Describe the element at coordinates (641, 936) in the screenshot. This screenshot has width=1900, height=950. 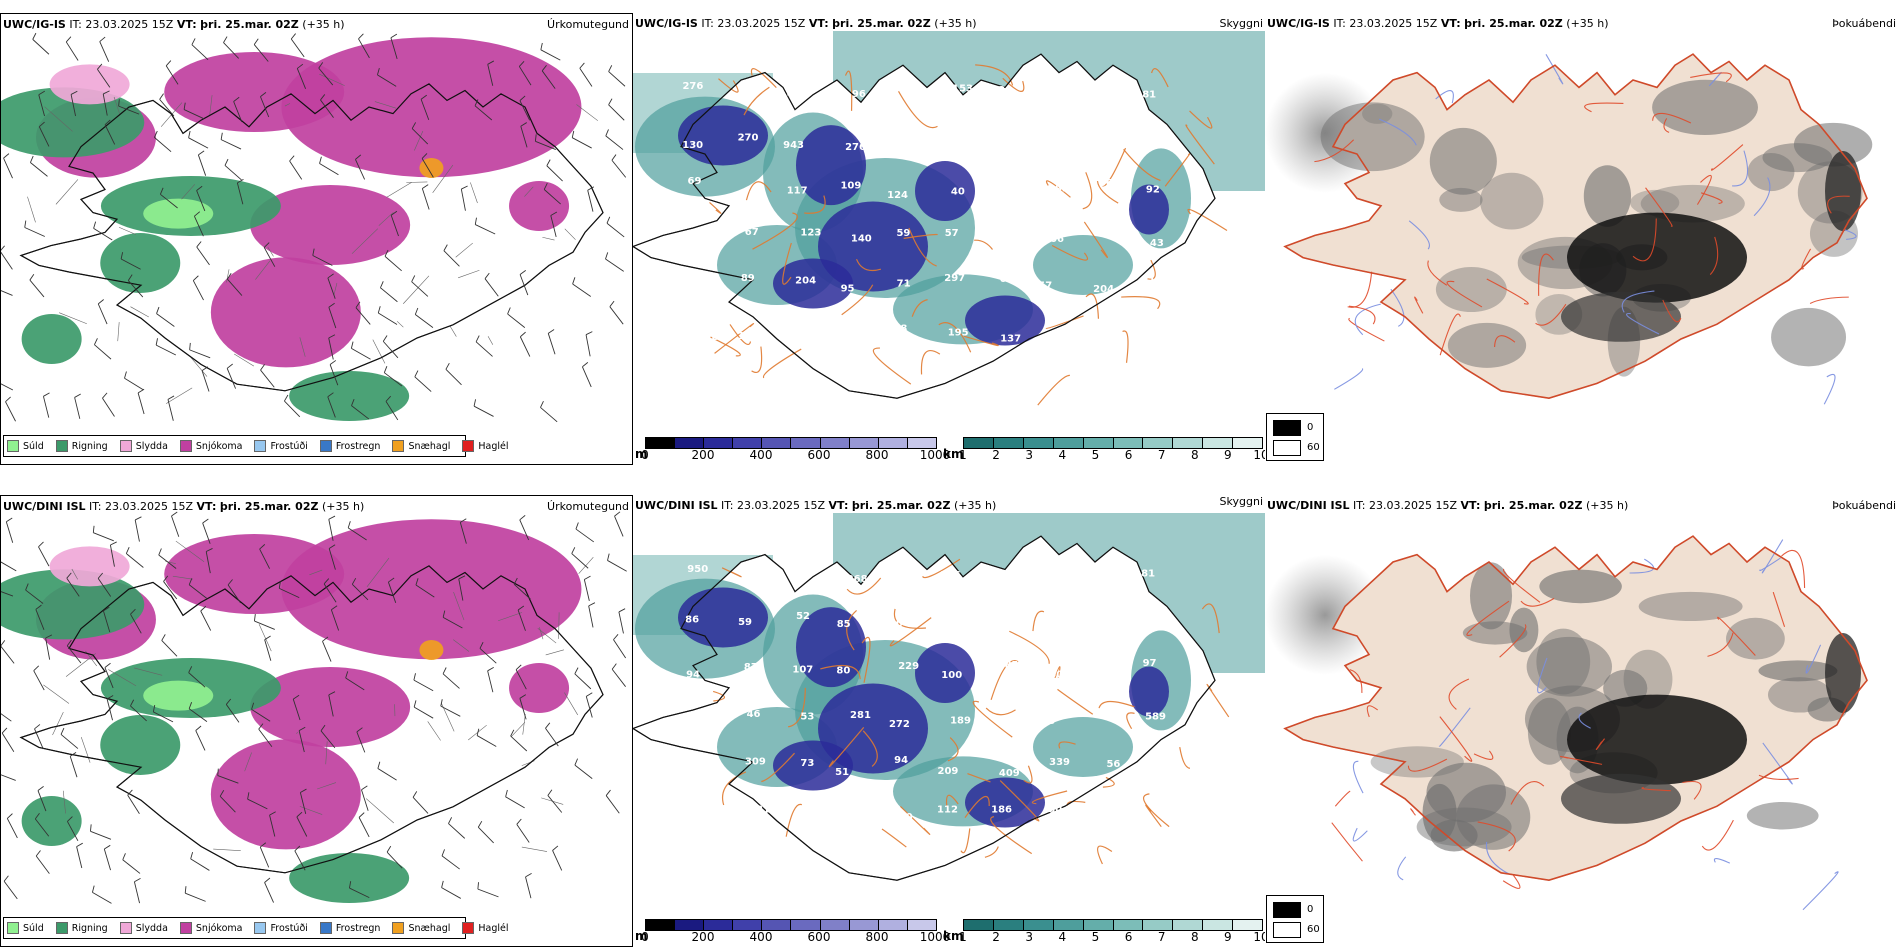
I see `cloud-base-unit: m` at that location.